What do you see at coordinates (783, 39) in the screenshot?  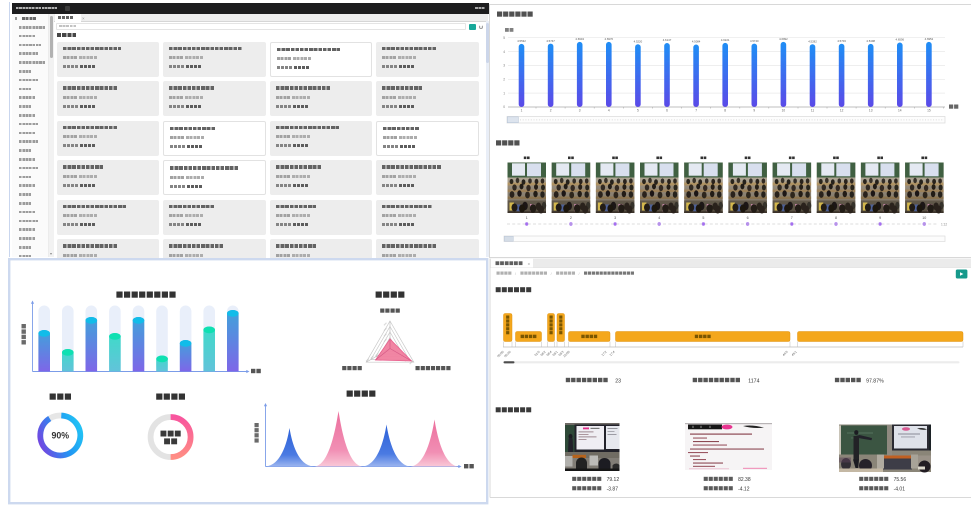 I see `svg-text: 4.6992` at bounding box center [783, 39].